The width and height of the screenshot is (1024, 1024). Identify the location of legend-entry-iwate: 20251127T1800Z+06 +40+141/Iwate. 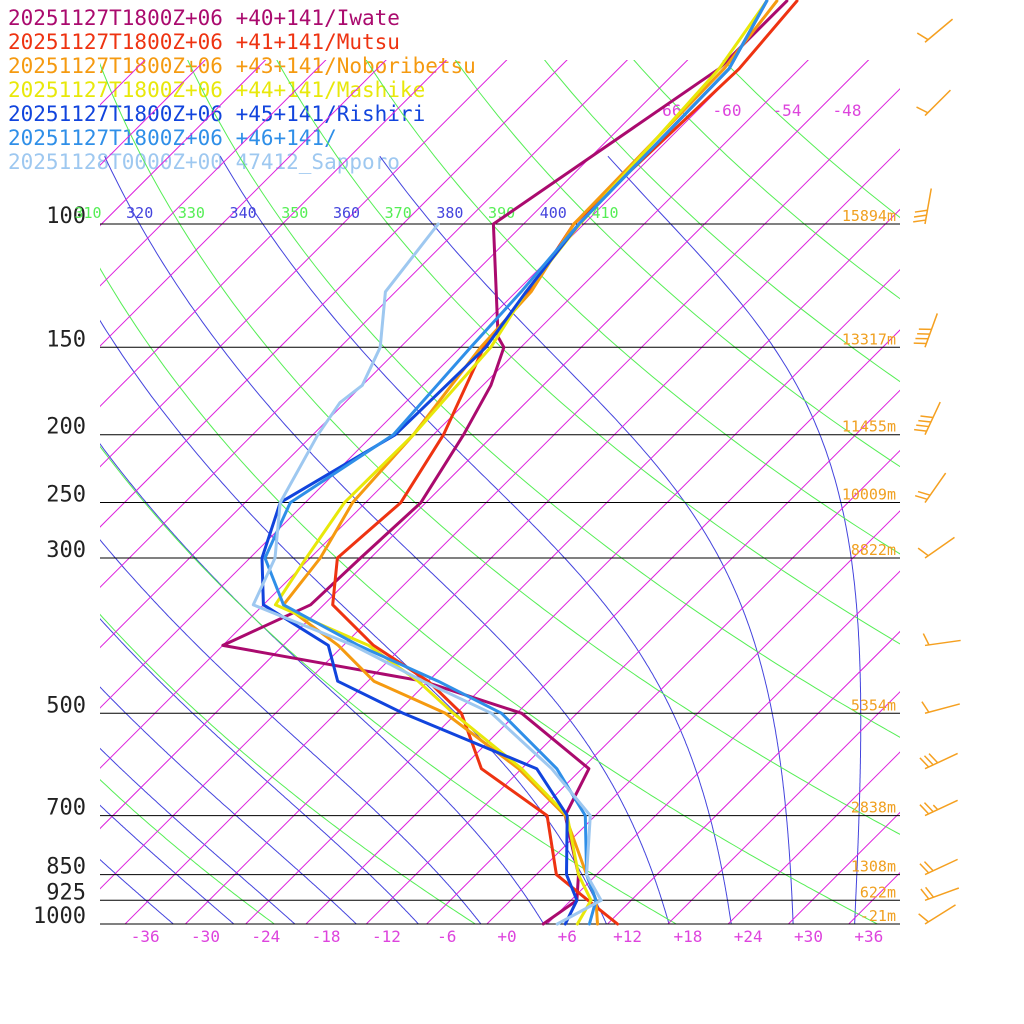
(204, 18).